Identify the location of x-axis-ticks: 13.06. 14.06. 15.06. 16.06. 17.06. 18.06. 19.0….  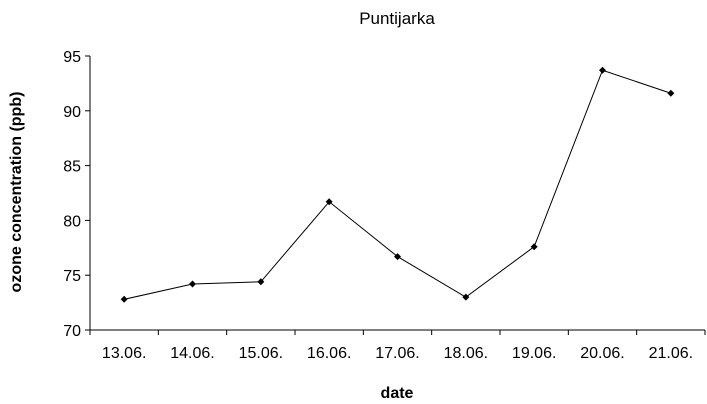
(397, 346).